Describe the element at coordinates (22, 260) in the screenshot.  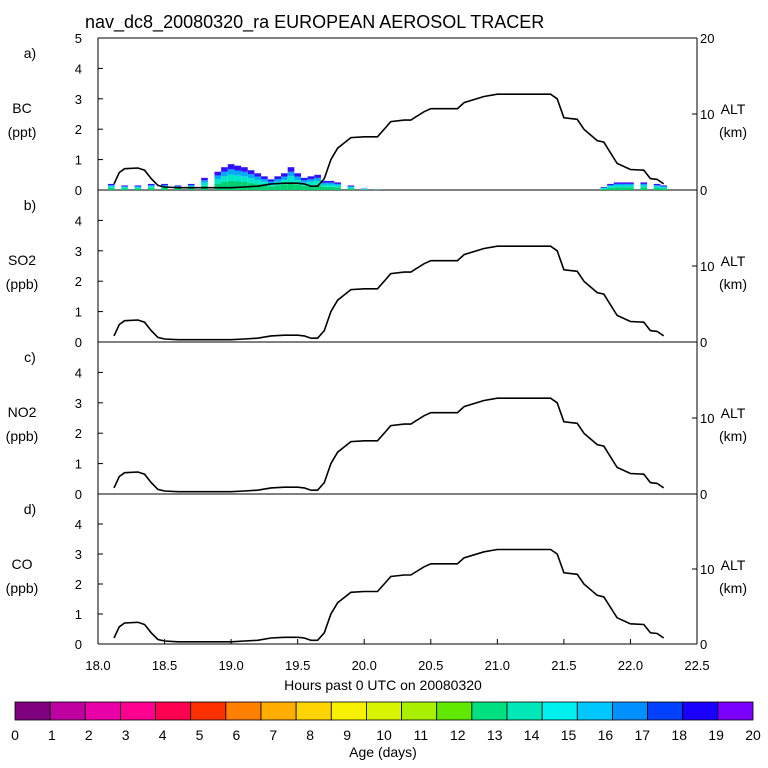
I see `species-label: SO2` at that location.